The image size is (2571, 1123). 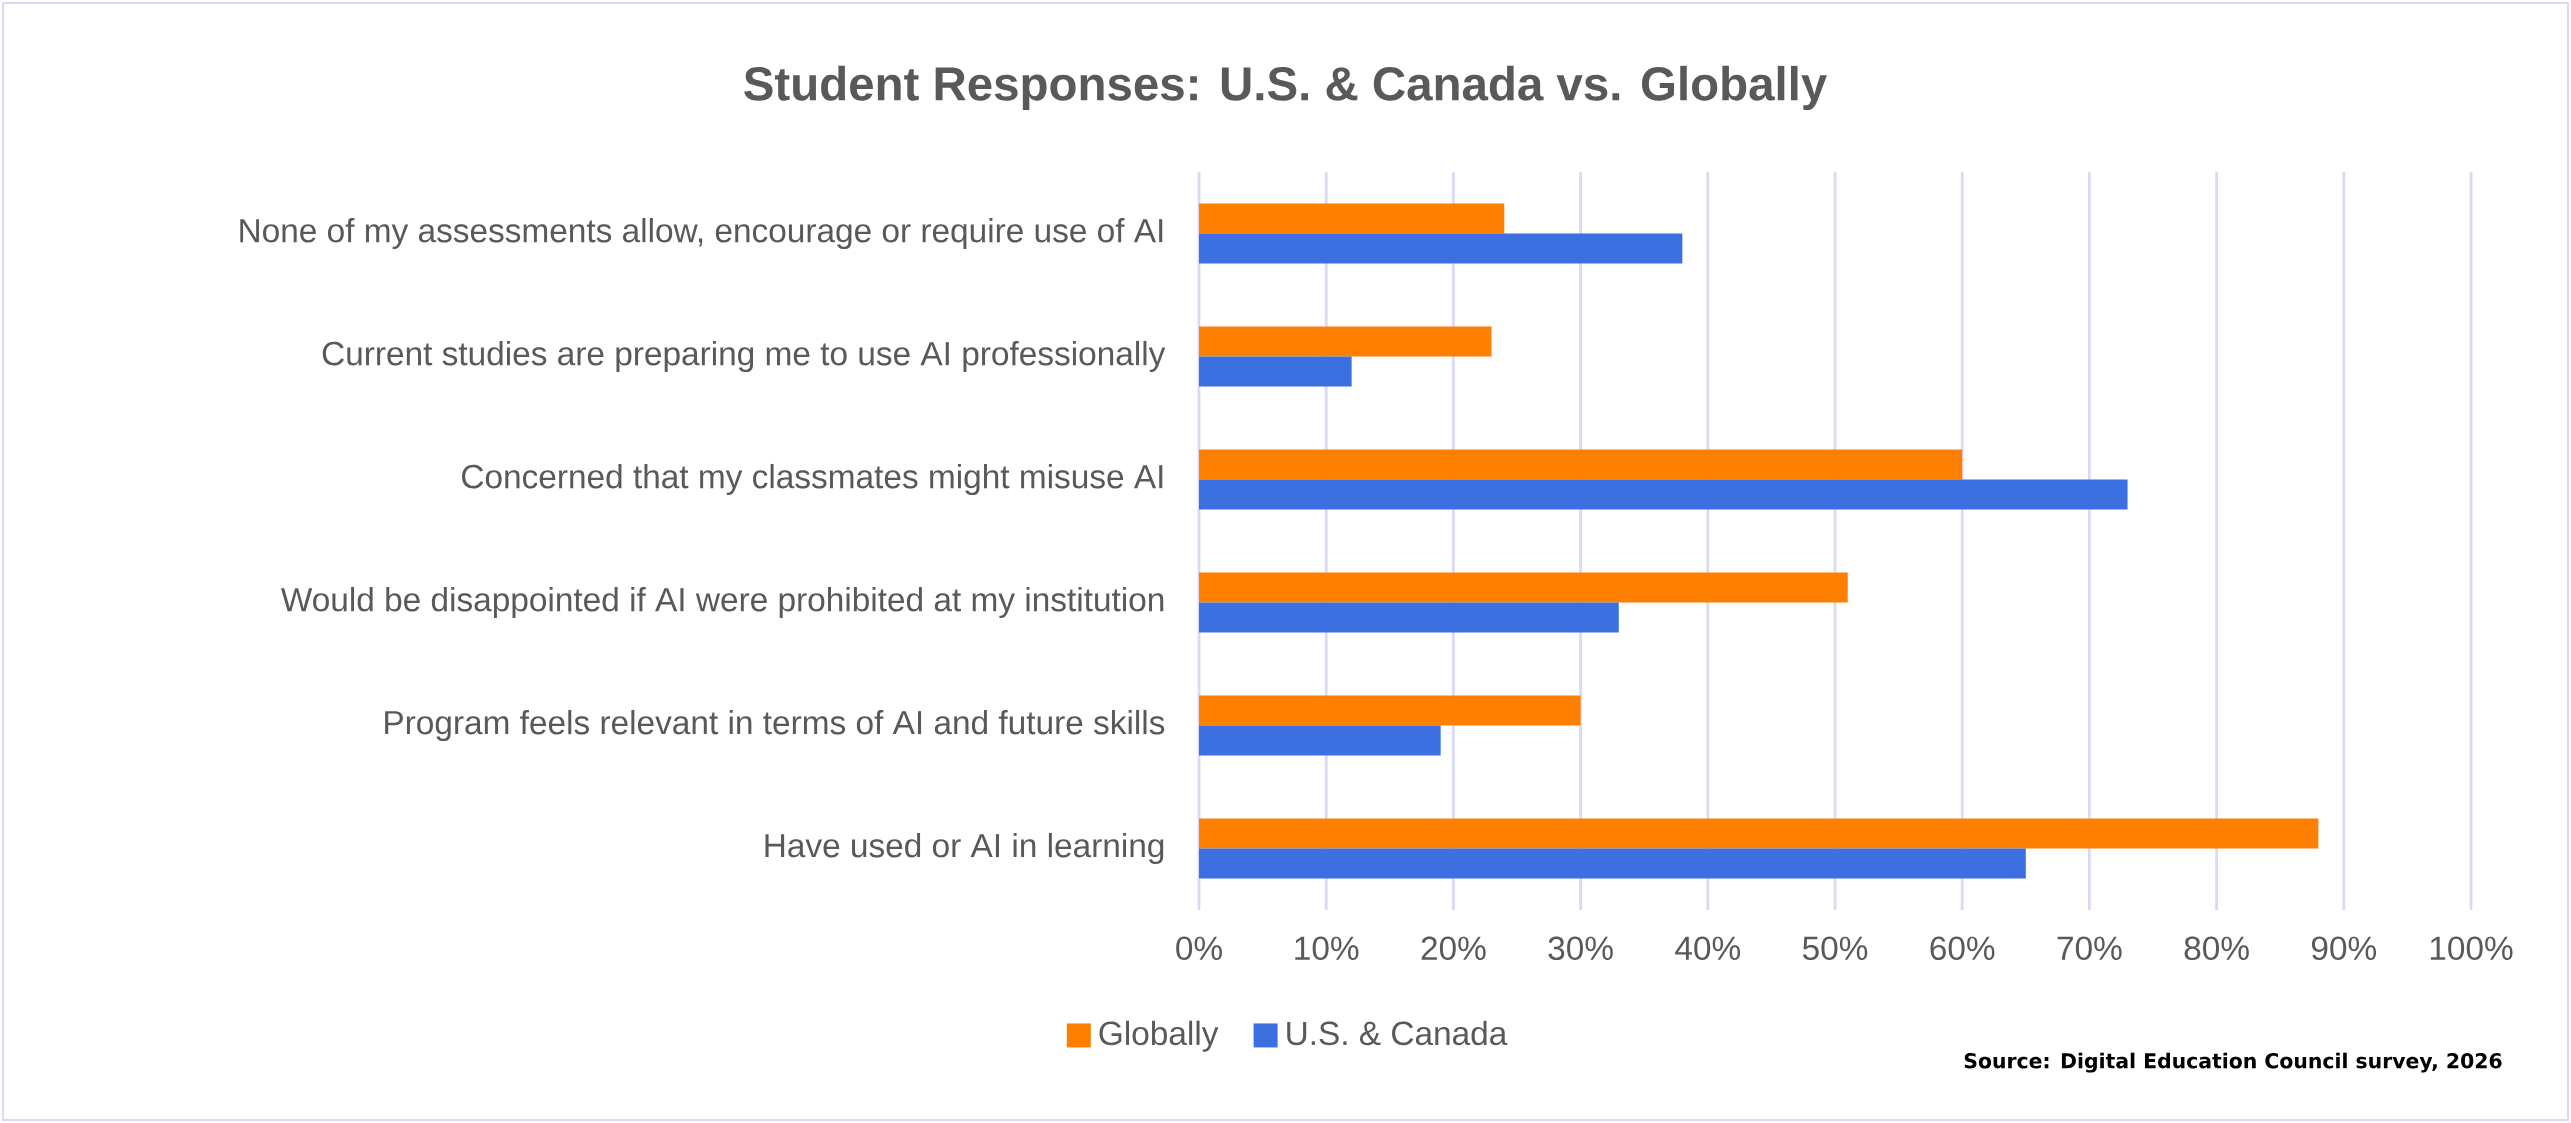 I want to click on source-note: Source: Digital Education Council survey, 2026, so click(x=2233, y=1062).